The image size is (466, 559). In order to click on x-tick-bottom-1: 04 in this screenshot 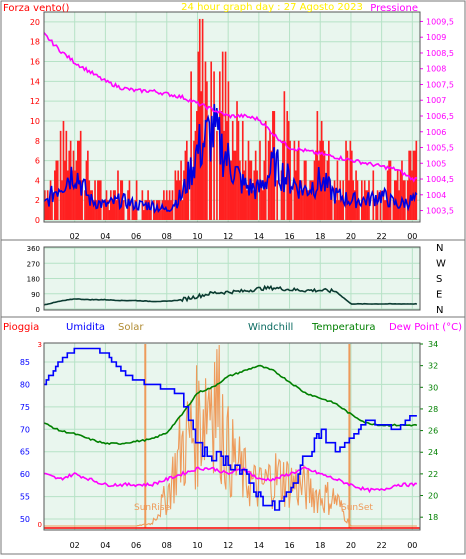, I will do `click(105, 545)`.